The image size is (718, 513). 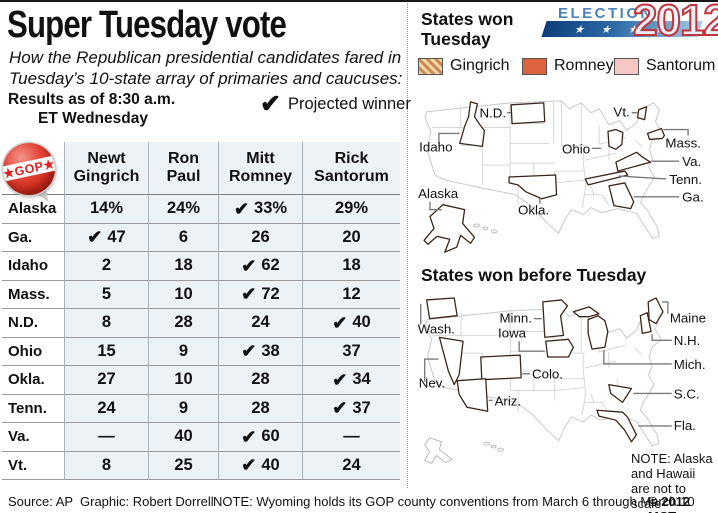 What do you see at coordinates (183, 237) in the screenshot?
I see `table-cell: ✔6` at bounding box center [183, 237].